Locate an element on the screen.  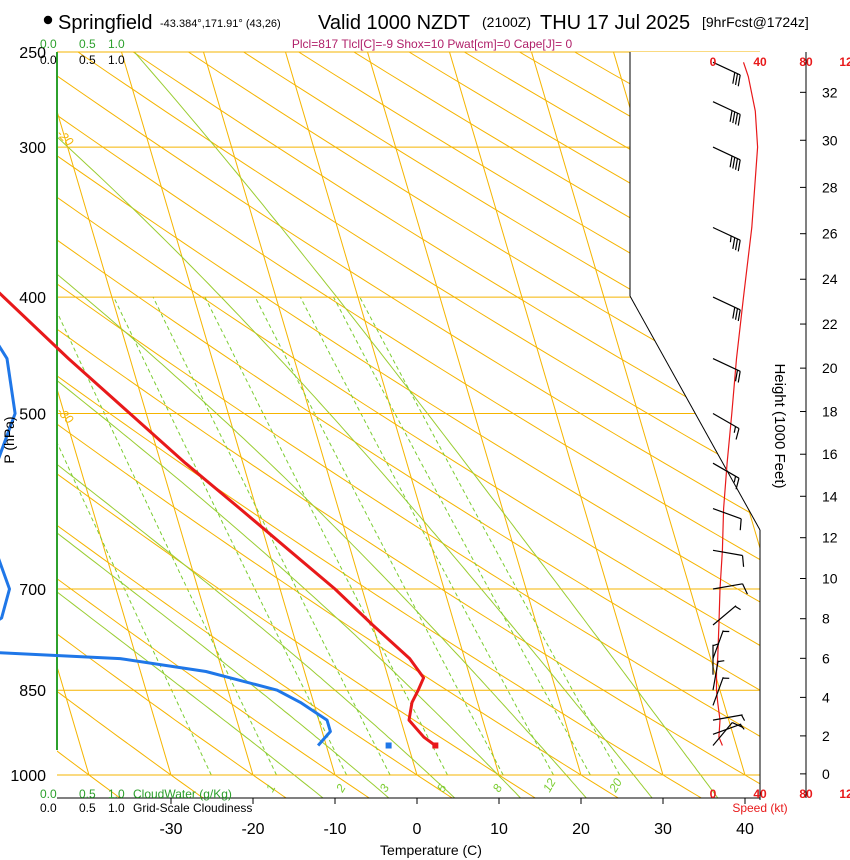
cloudiness-top-tick-label: 0.5 is located at coordinates (87, 60).